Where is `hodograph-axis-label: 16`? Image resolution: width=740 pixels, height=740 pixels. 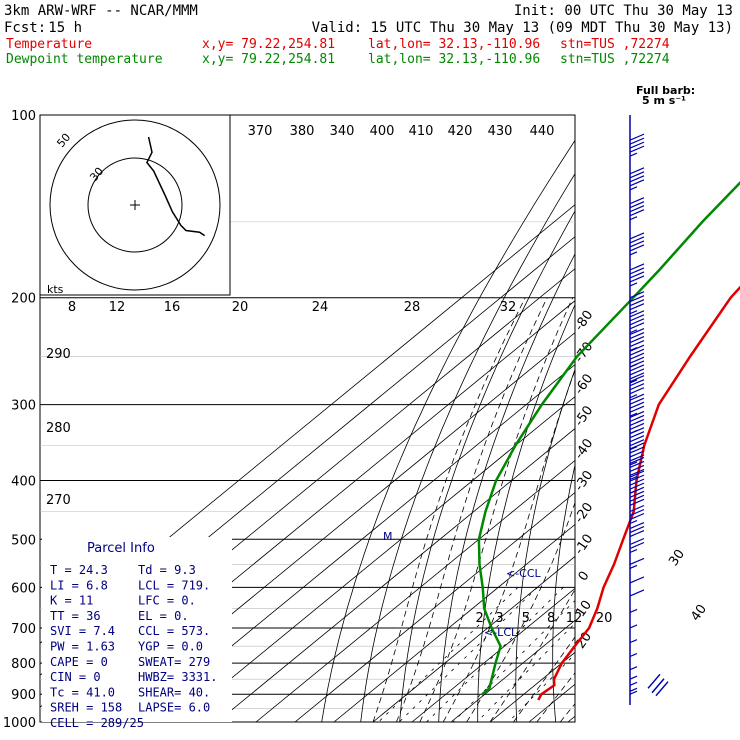
hodograph-axis-label: 16 is located at coordinates (172, 307).